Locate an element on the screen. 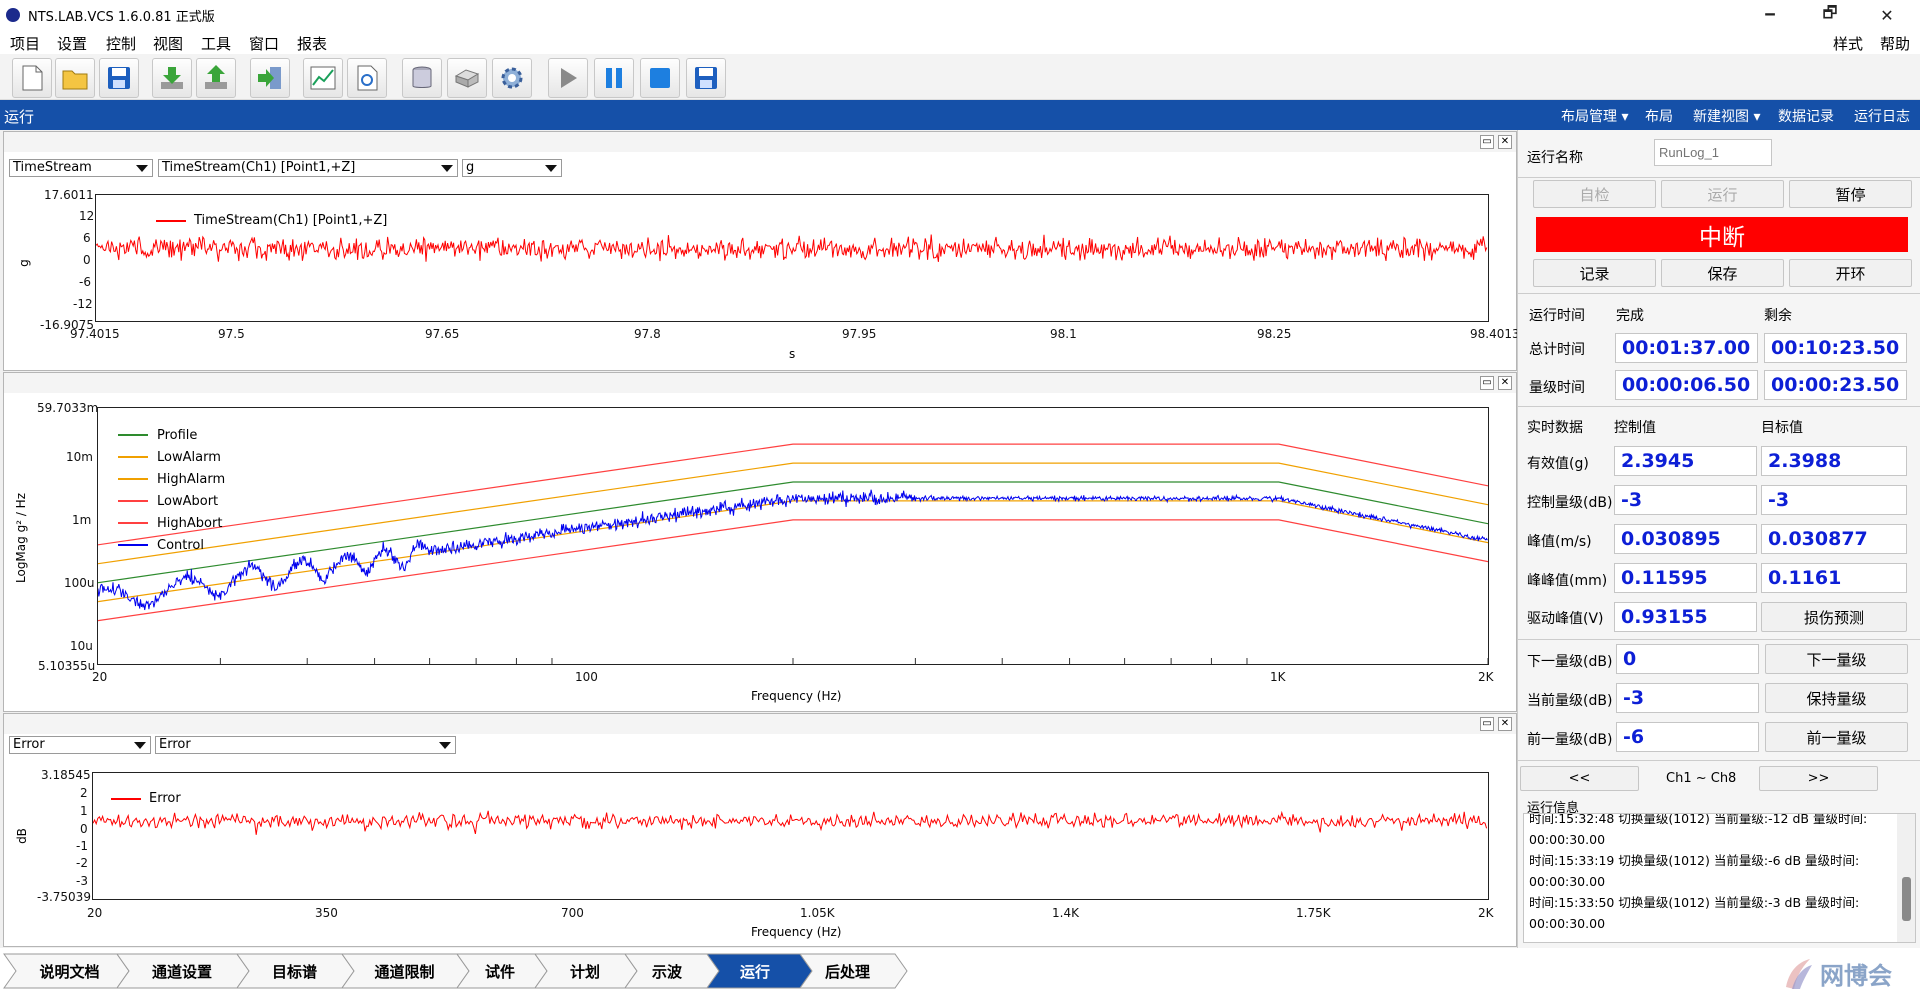  previous-level-button: 前一量级 is located at coordinates (1836, 737).